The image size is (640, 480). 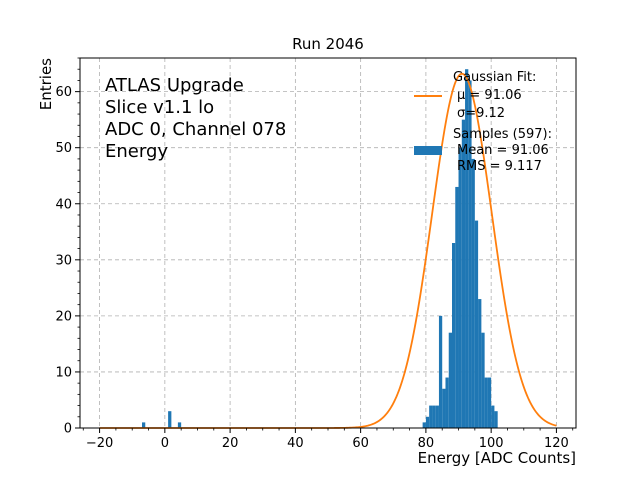 What do you see at coordinates (230, 443) in the screenshot?
I see `x-tick-label: 20` at bounding box center [230, 443].